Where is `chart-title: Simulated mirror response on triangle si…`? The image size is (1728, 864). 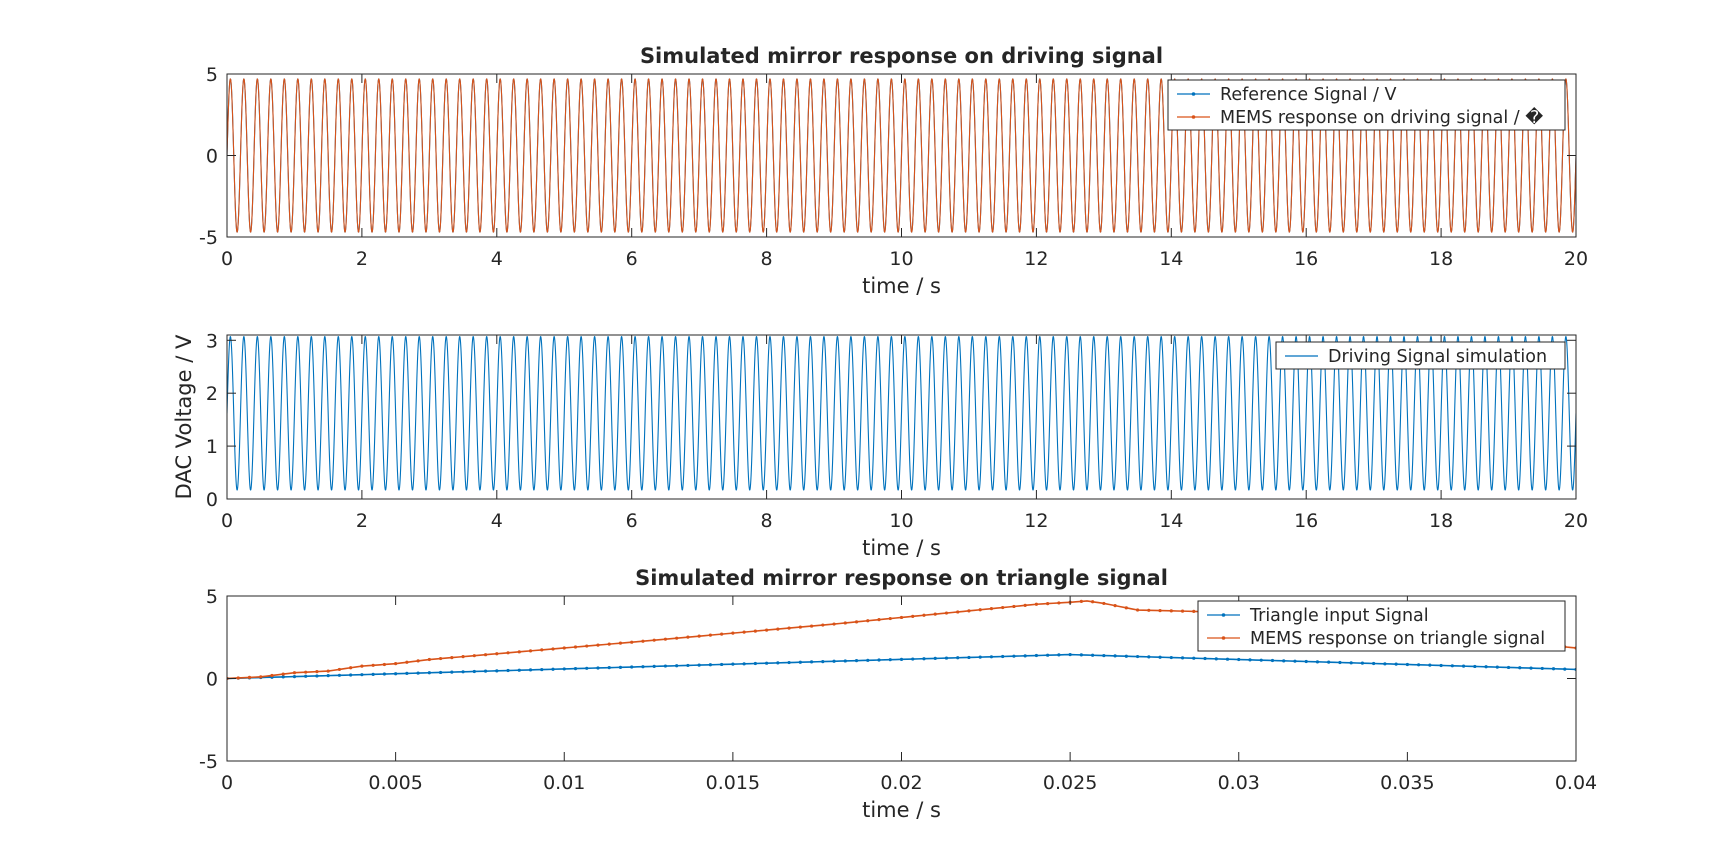
chart-title: Simulated mirror response on triangle si… is located at coordinates (901, 578).